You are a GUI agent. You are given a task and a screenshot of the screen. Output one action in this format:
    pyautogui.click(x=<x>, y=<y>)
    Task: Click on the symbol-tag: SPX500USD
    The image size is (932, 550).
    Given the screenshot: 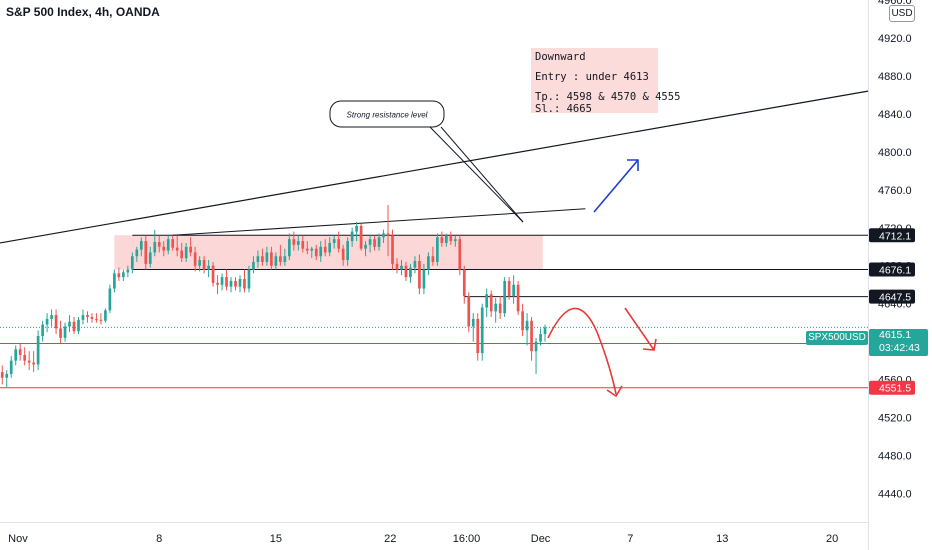 What is the action you would take?
    pyautogui.click(x=837, y=338)
    